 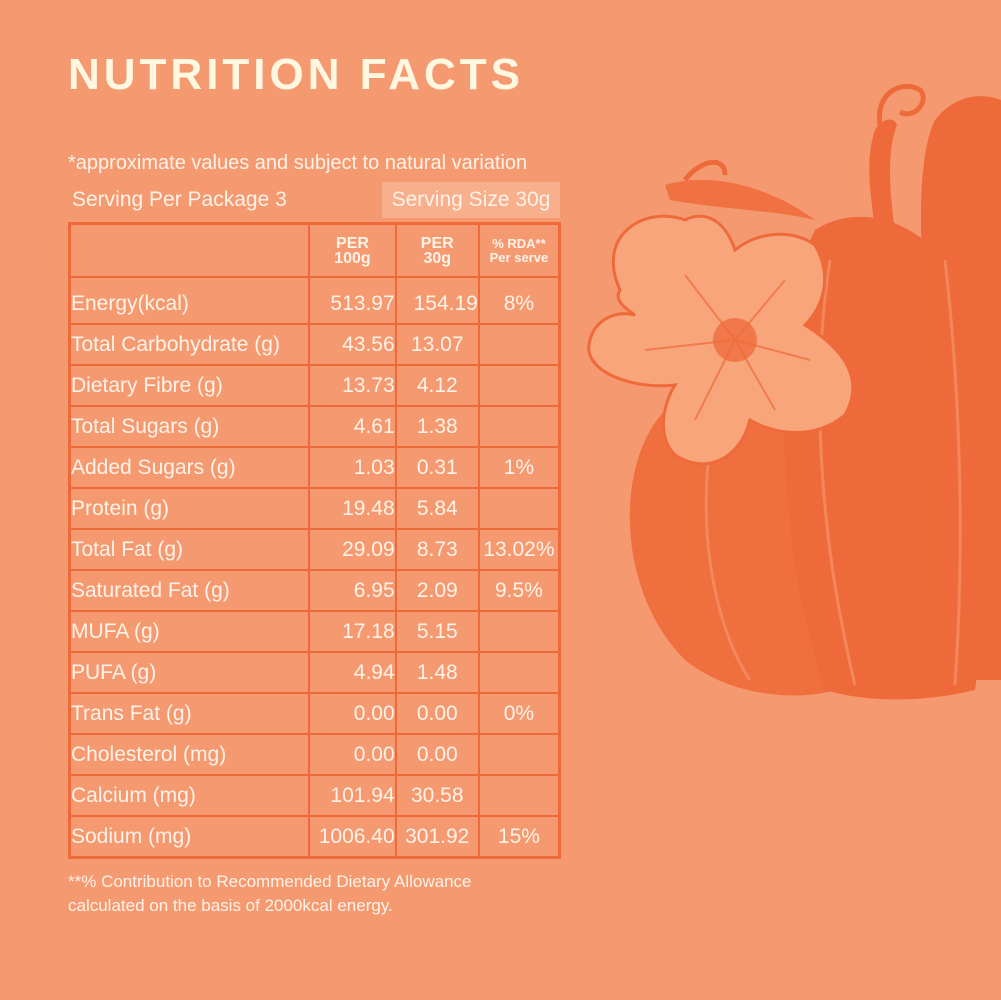 I want to click on row-label: Cholesterol (mg), so click(x=189, y=754).